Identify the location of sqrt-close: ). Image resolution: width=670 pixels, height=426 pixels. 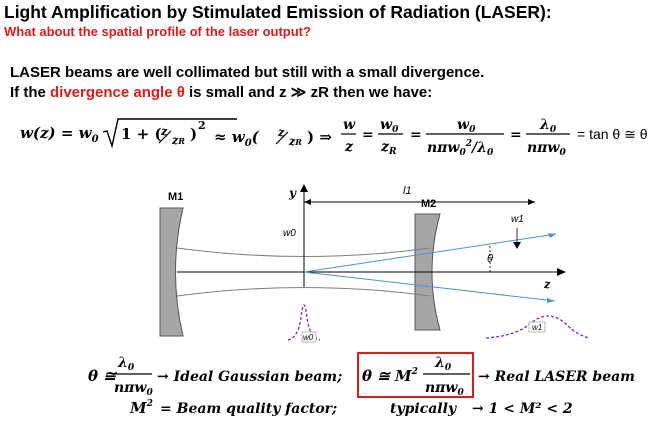
(193, 134).